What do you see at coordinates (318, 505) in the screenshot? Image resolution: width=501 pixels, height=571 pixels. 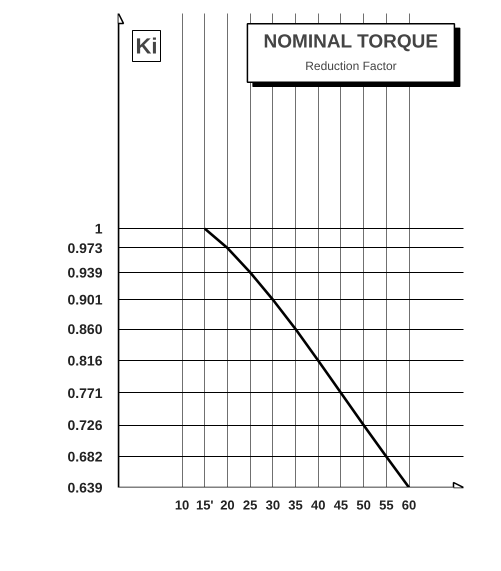 I see `x-tick-label: 40` at bounding box center [318, 505].